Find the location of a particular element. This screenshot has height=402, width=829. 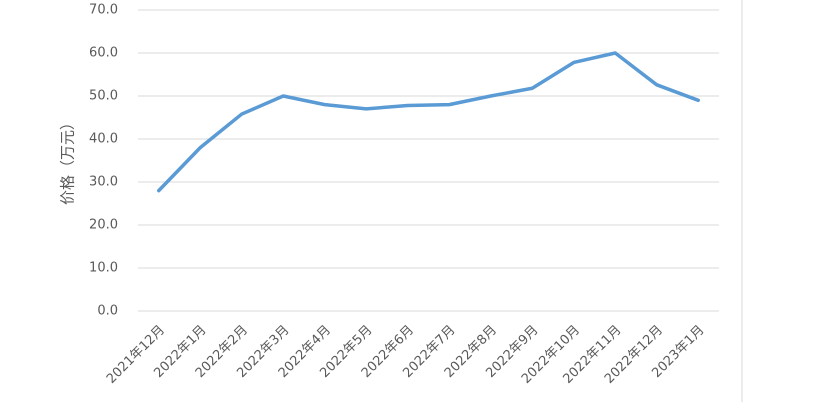

y-tick-label: 10.0 is located at coordinates (103, 268).